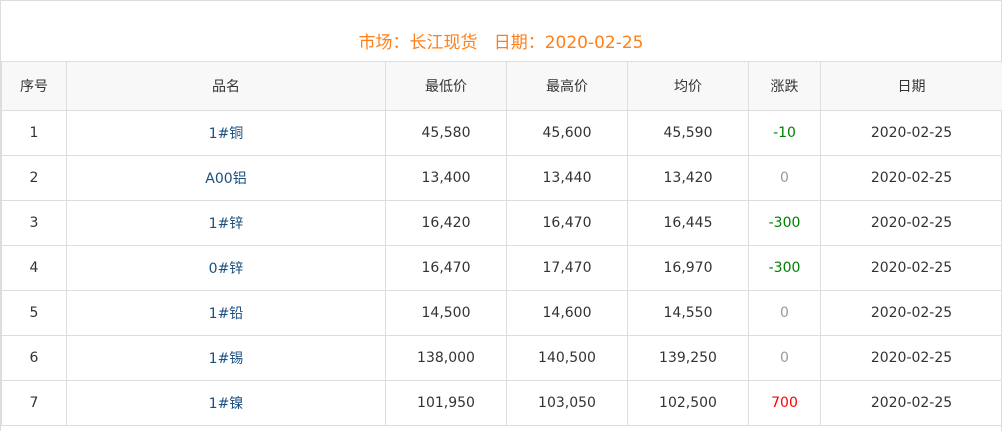  What do you see at coordinates (34, 86) in the screenshot?
I see `header-no: 序号` at bounding box center [34, 86].